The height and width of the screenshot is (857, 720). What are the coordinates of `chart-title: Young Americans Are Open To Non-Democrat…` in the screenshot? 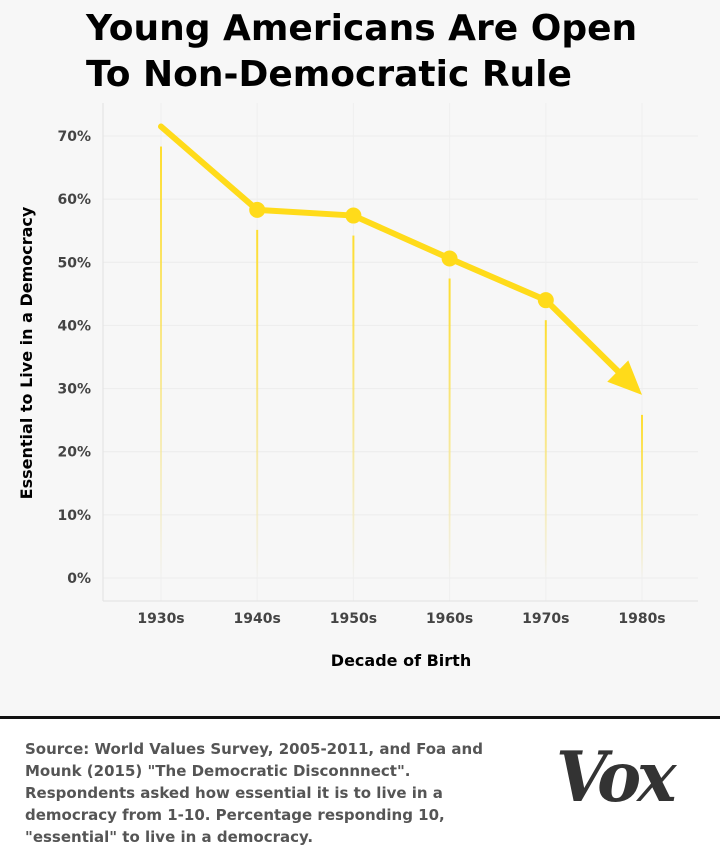 It's located at (396, 52).